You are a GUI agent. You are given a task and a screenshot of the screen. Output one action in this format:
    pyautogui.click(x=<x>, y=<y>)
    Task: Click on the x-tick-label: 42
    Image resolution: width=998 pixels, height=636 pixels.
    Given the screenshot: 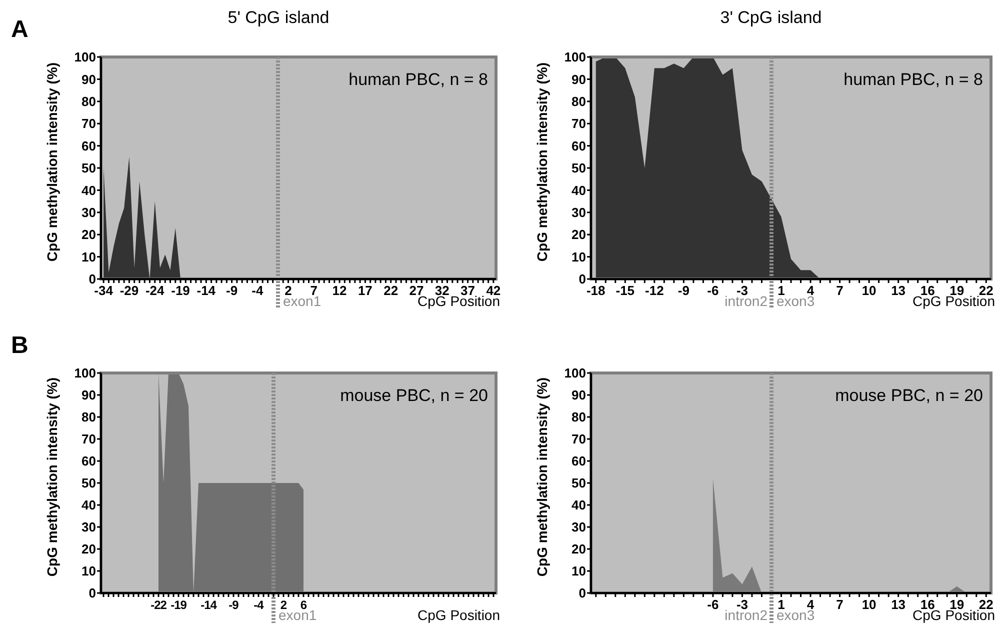 What is the action you would take?
    pyautogui.click(x=493, y=290)
    